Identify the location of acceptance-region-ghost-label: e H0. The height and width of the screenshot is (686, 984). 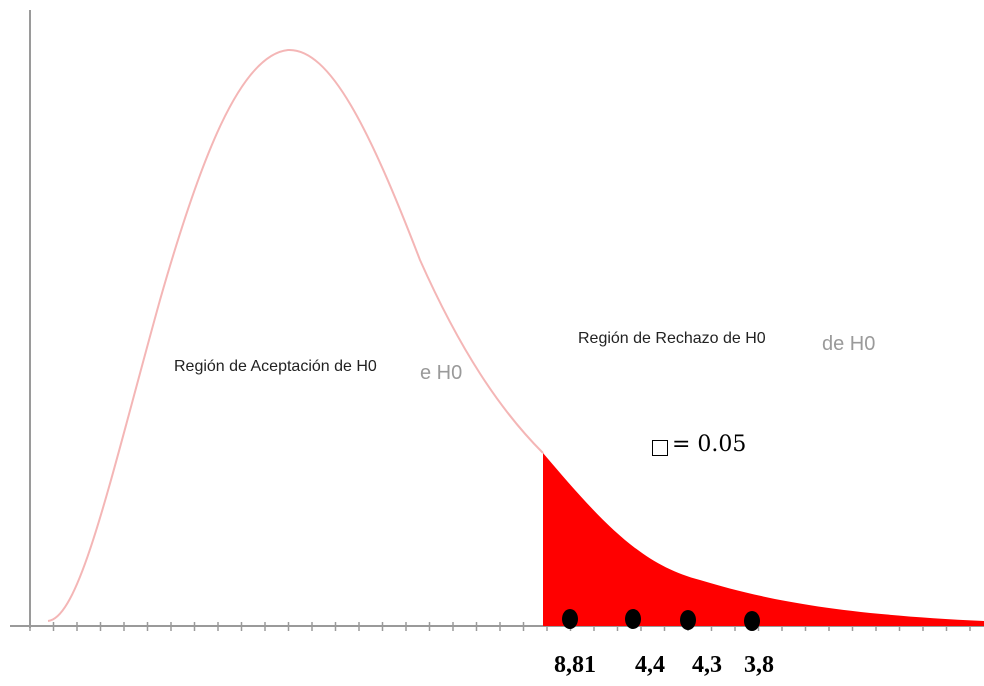
(441, 373).